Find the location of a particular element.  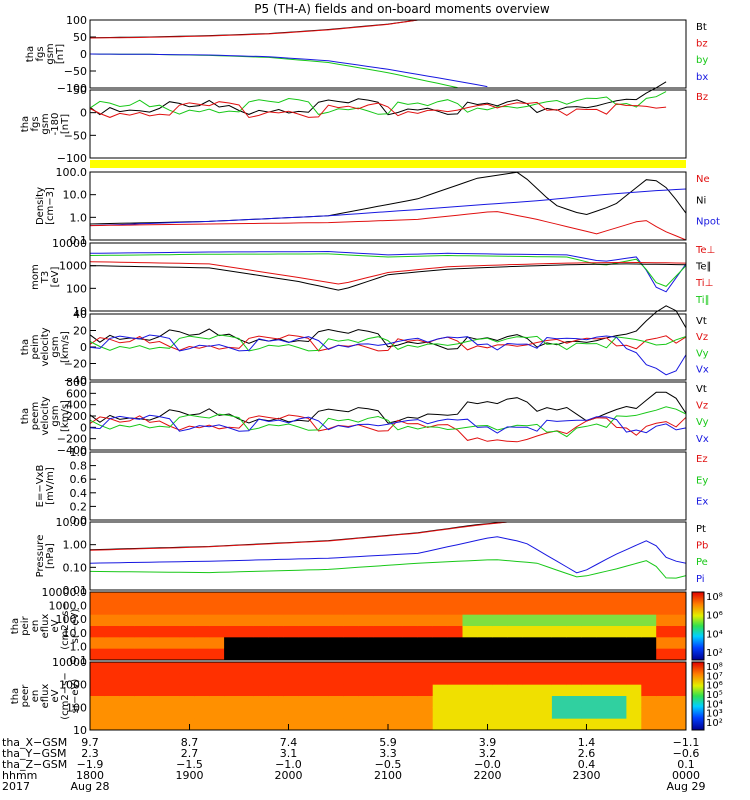

ytick-label: −40 is located at coordinates (75, 380).